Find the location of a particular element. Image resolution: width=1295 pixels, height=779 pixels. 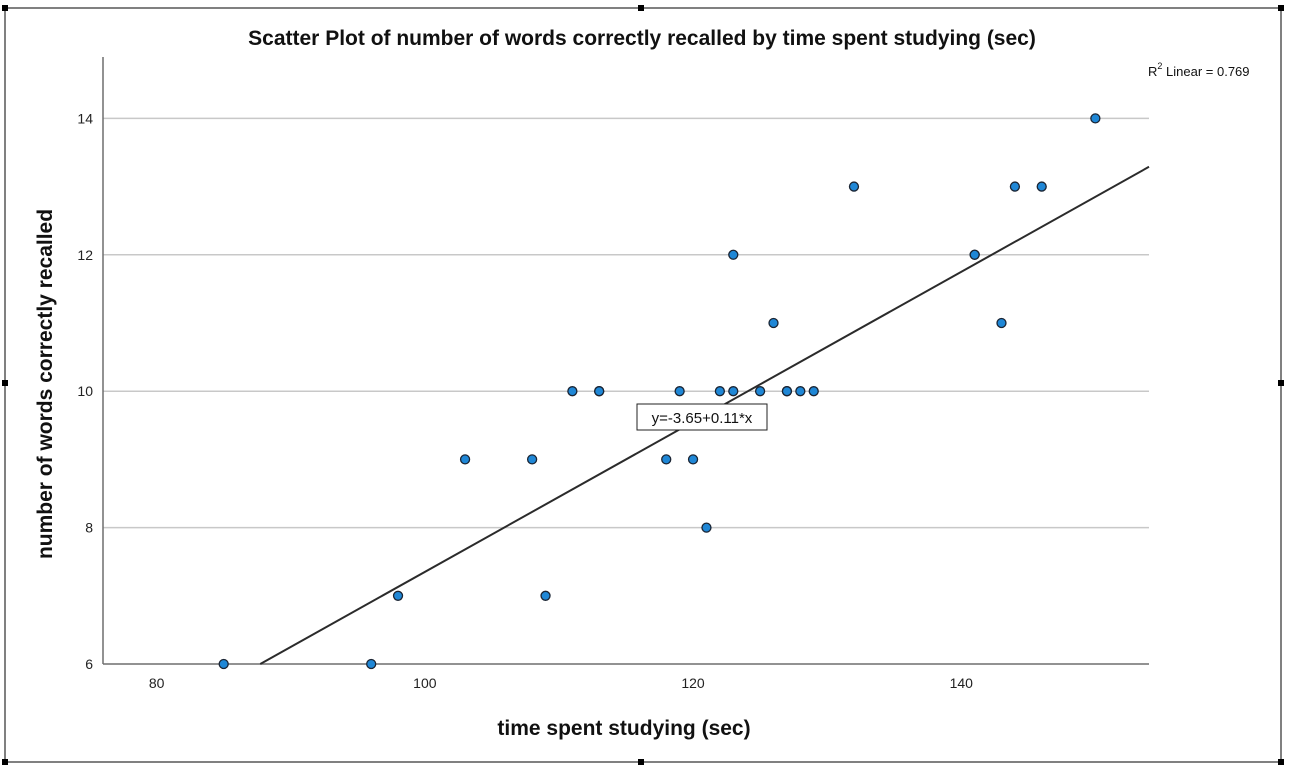

fit-label-box: y=-3.65+0.11*x is located at coordinates (702, 417).